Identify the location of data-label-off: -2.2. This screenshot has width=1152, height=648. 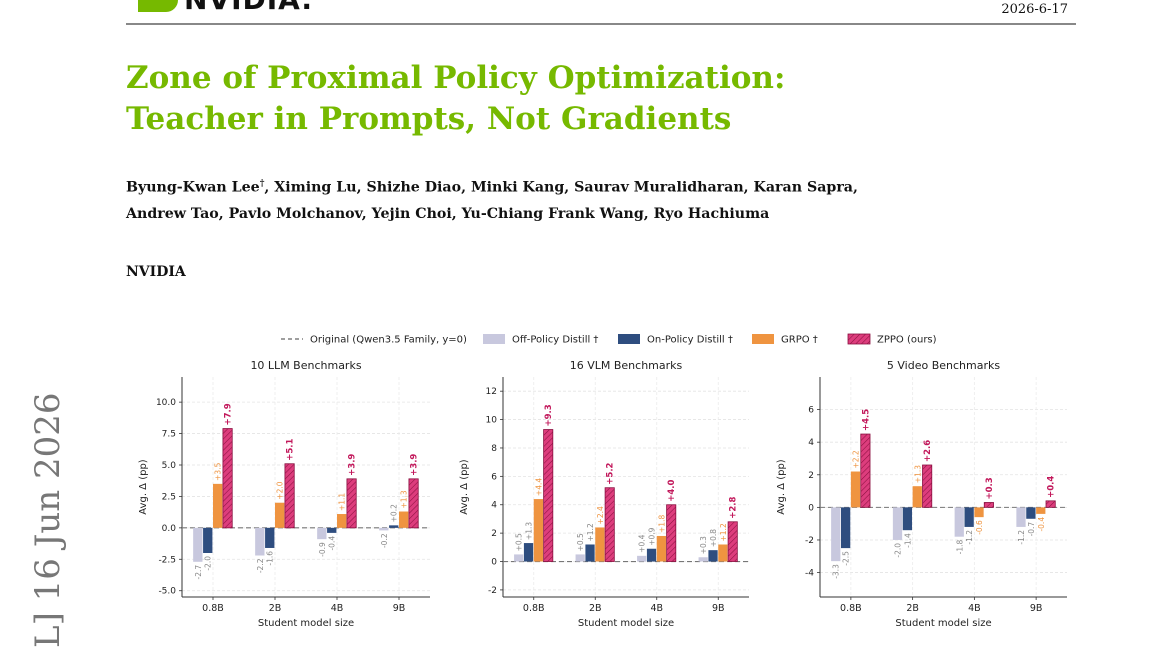
(260, 565).